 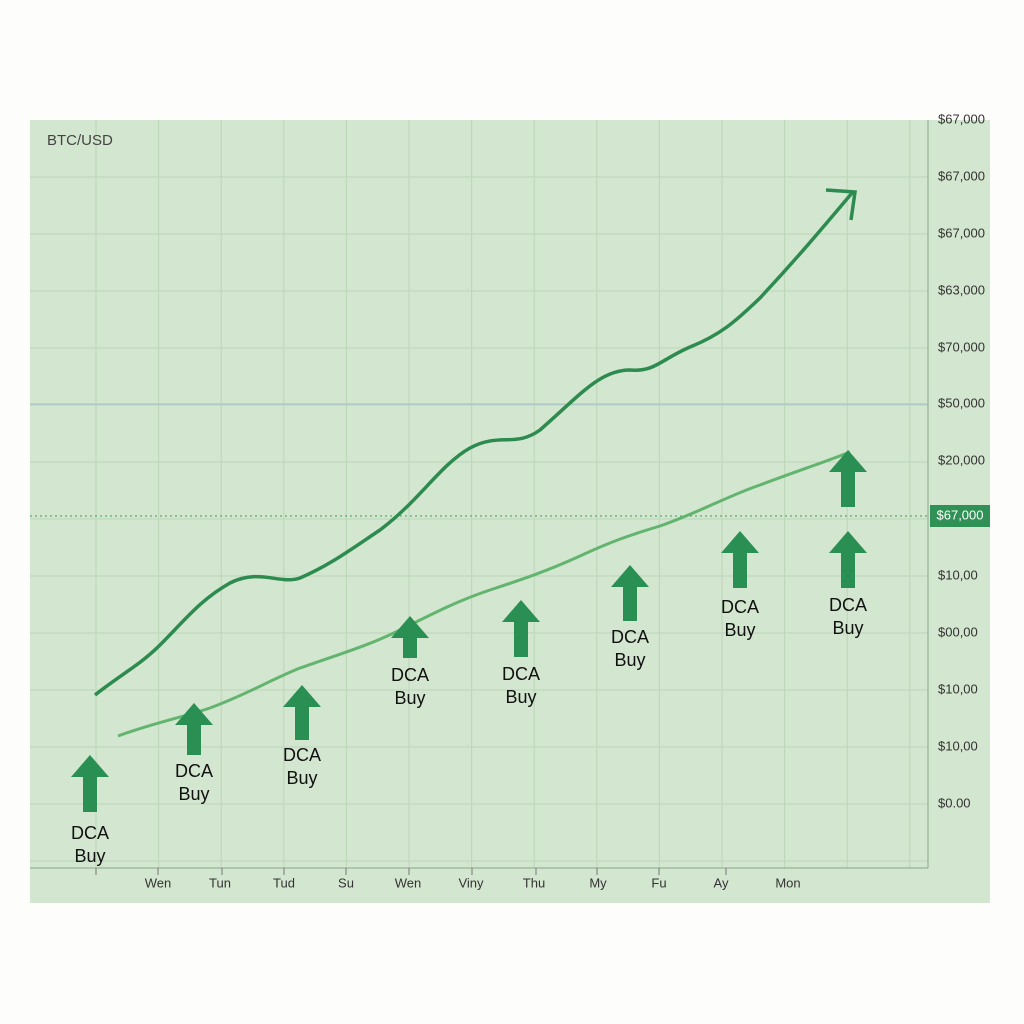 What do you see at coordinates (220, 882) in the screenshot?
I see `x-tick-label: Tun` at bounding box center [220, 882].